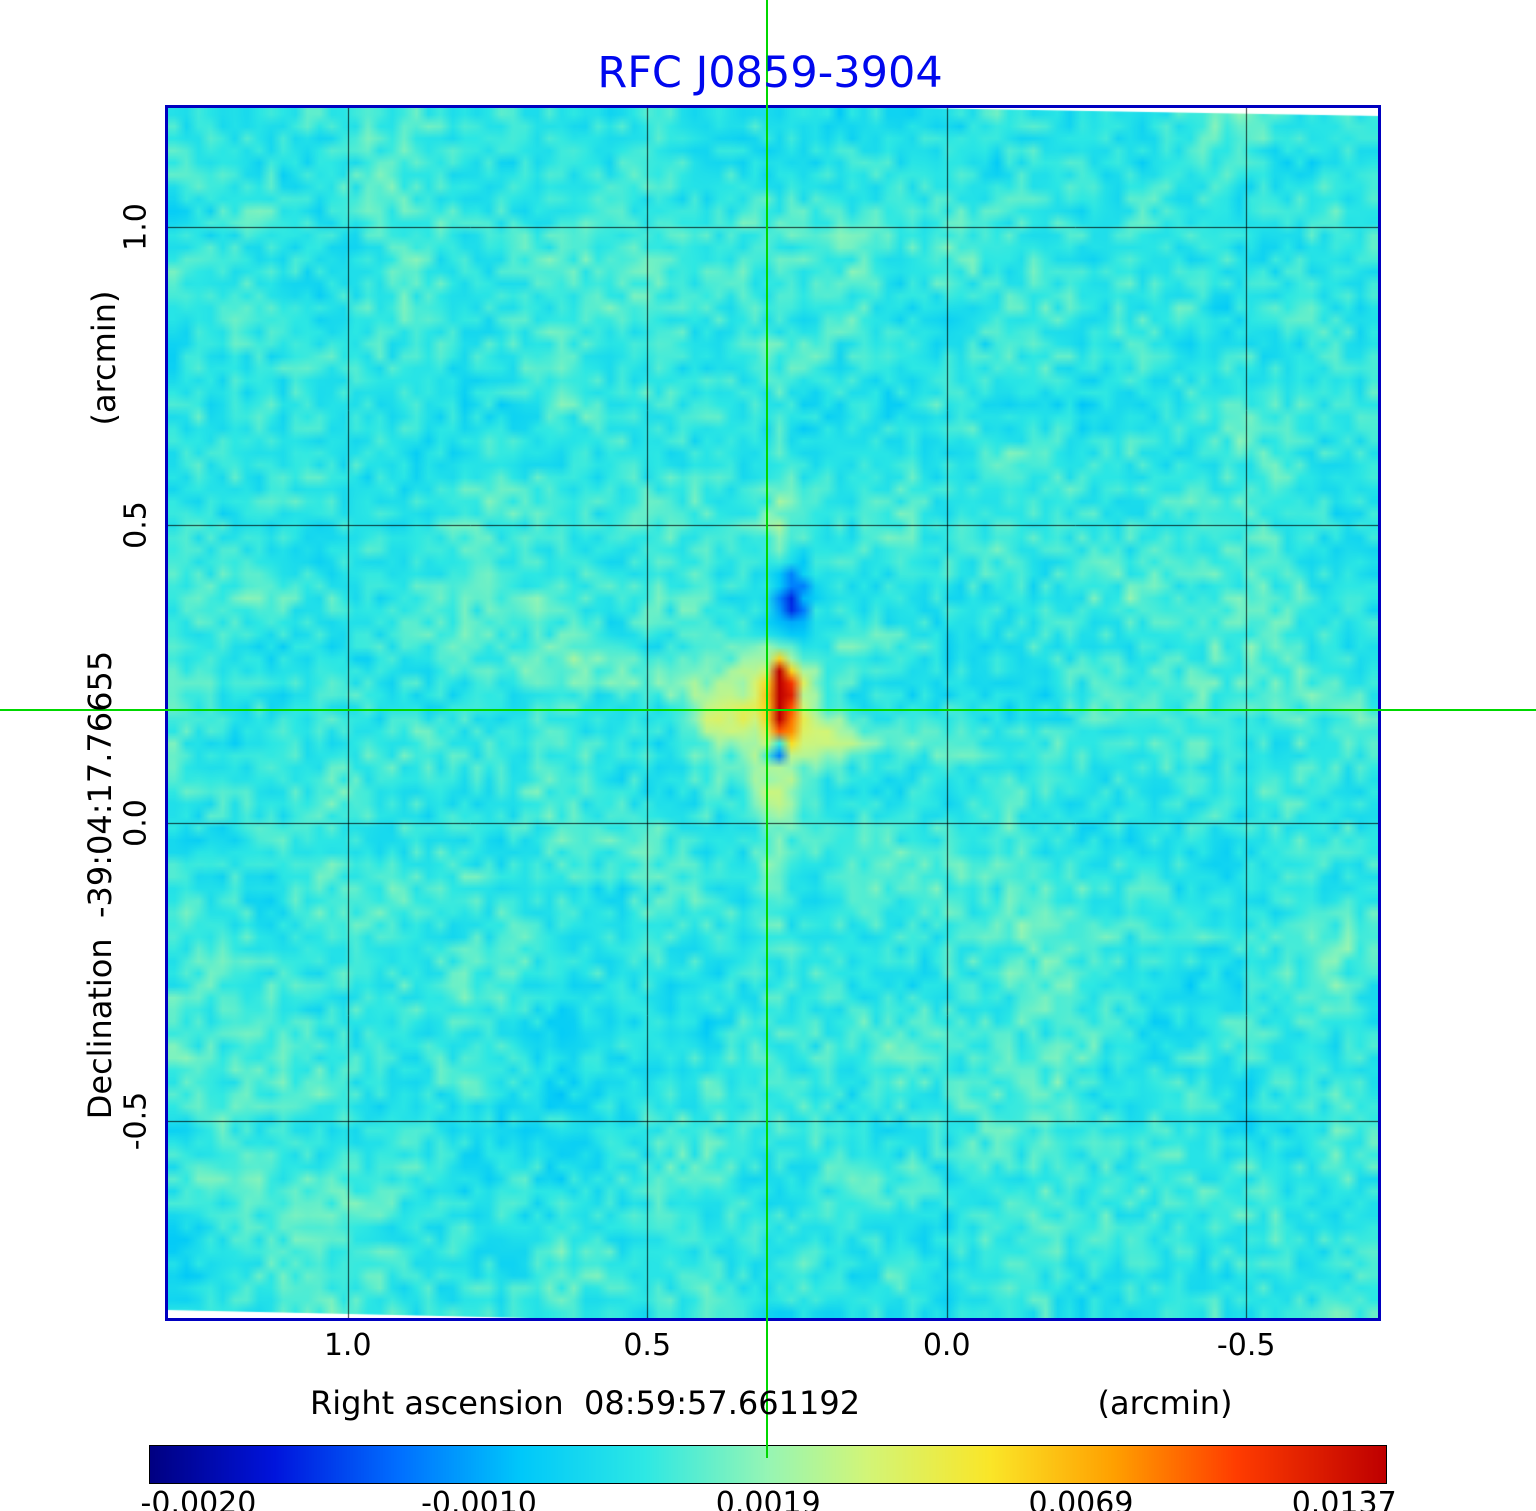 The image size is (1536, 1511). Describe the element at coordinates (136, 227) in the screenshot. I see `y-tick-label: 1.0` at that location.